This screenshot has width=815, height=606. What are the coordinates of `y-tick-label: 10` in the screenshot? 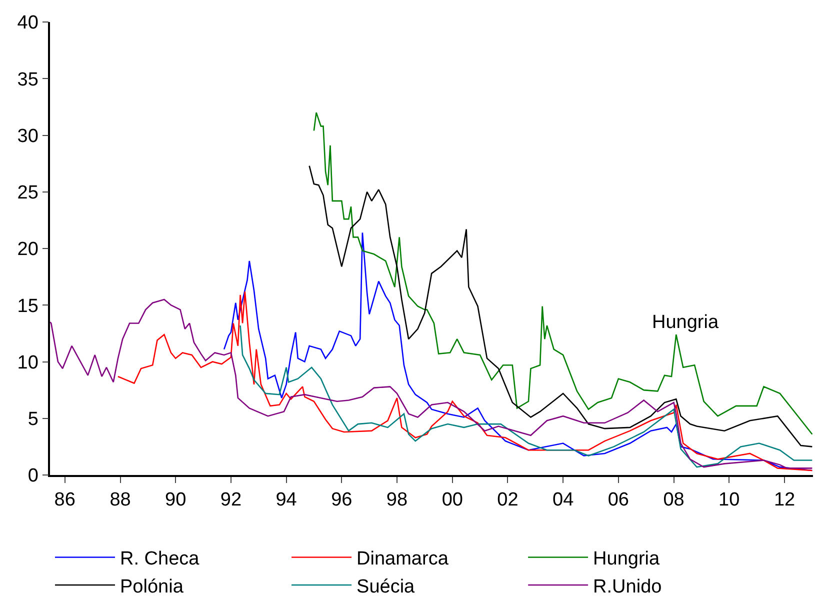 It's located at (27, 363).